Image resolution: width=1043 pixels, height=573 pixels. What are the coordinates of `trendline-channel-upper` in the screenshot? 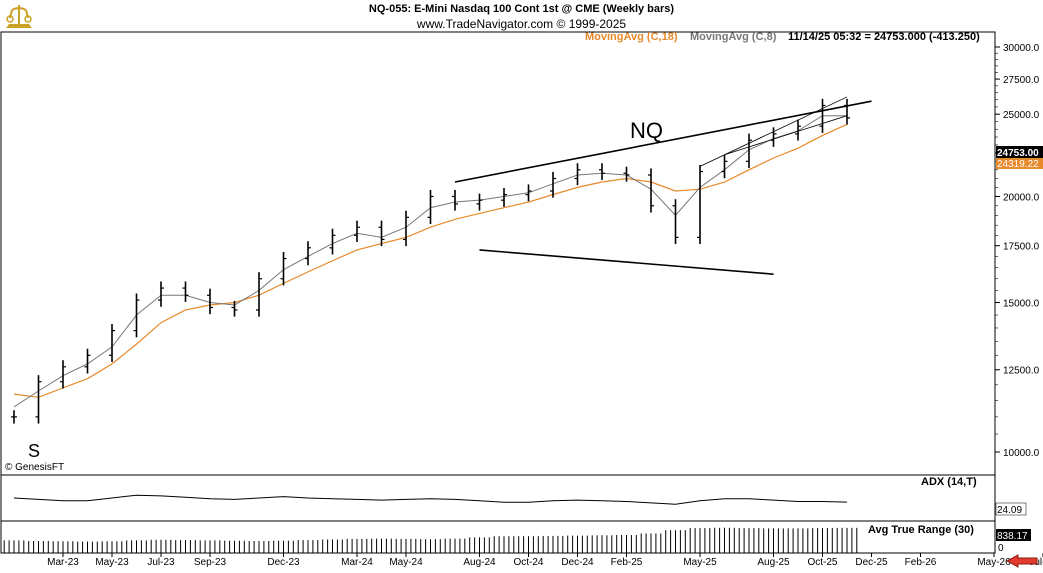 It's located at (773, 131).